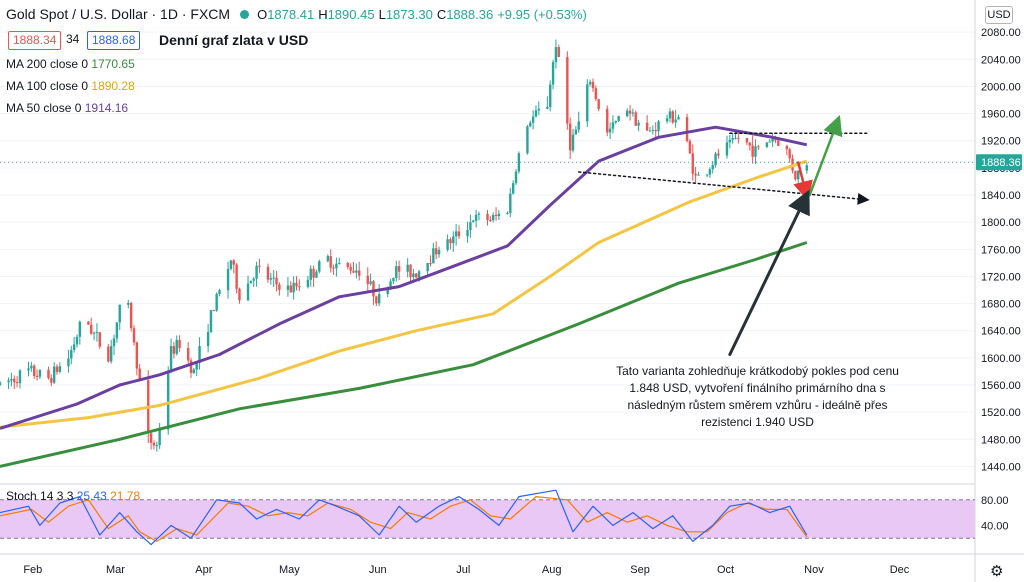  What do you see at coordinates (404, 519) in the screenshot?
I see `stoch-d-line` at bounding box center [404, 519].